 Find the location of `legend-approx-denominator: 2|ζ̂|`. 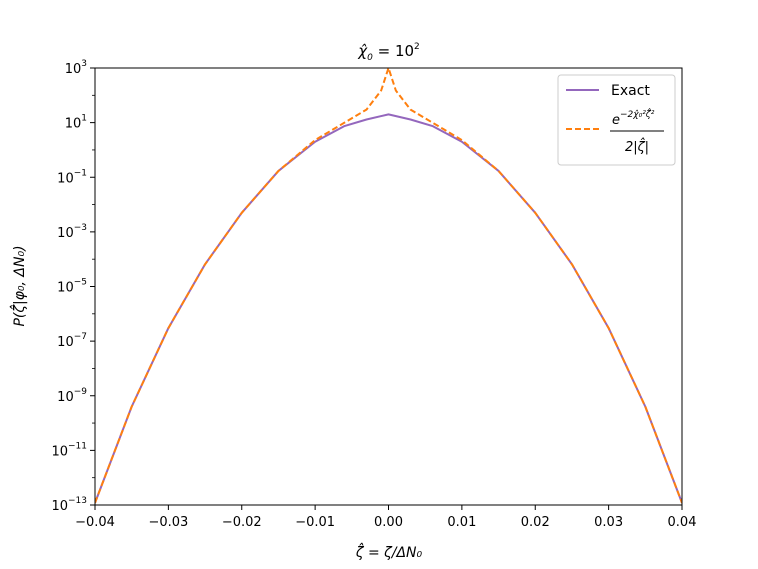

legend-approx-denominator: 2|ζ̂| is located at coordinates (637, 146).